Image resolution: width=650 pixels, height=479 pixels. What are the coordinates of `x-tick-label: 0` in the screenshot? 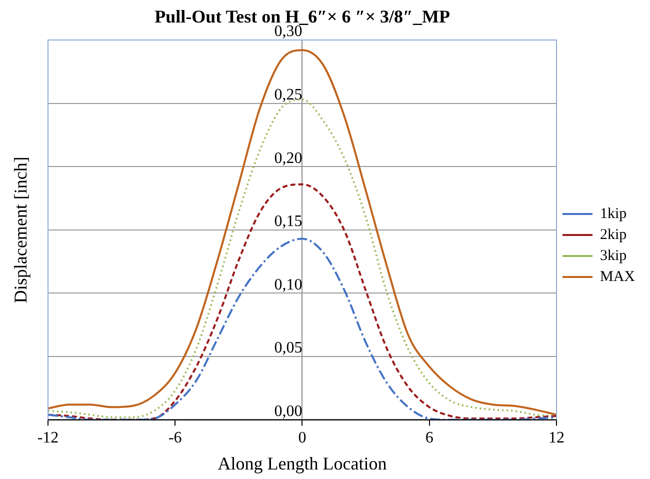 It's located at (302, 438).